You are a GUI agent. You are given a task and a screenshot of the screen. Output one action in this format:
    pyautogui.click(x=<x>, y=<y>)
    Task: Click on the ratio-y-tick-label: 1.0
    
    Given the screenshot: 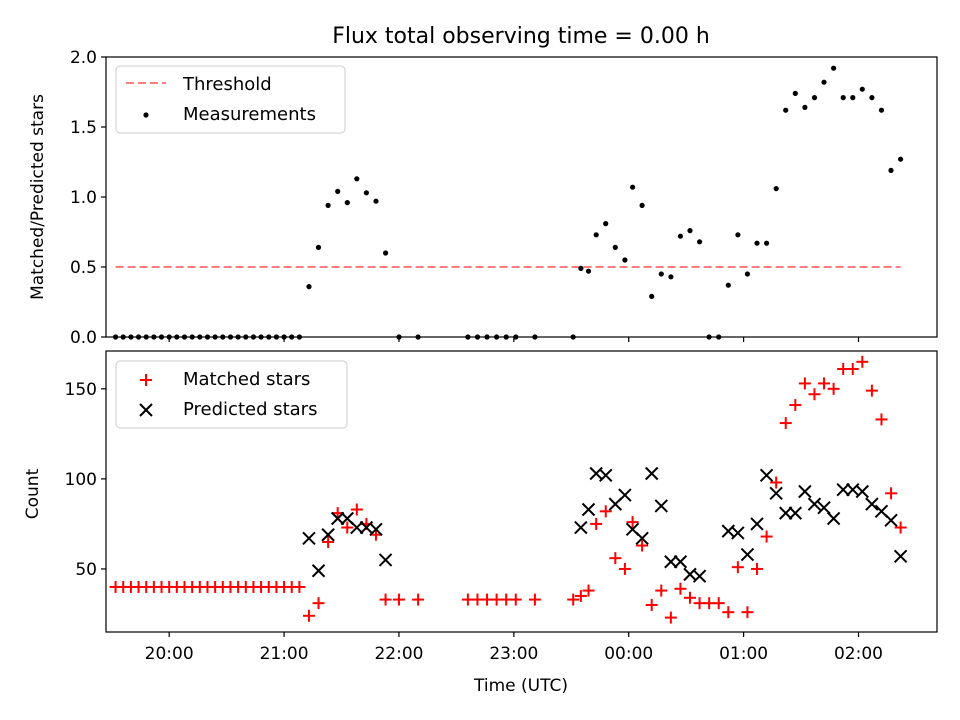 What is the action you would take?
    pyautogui.click(x=83, y=198)
    